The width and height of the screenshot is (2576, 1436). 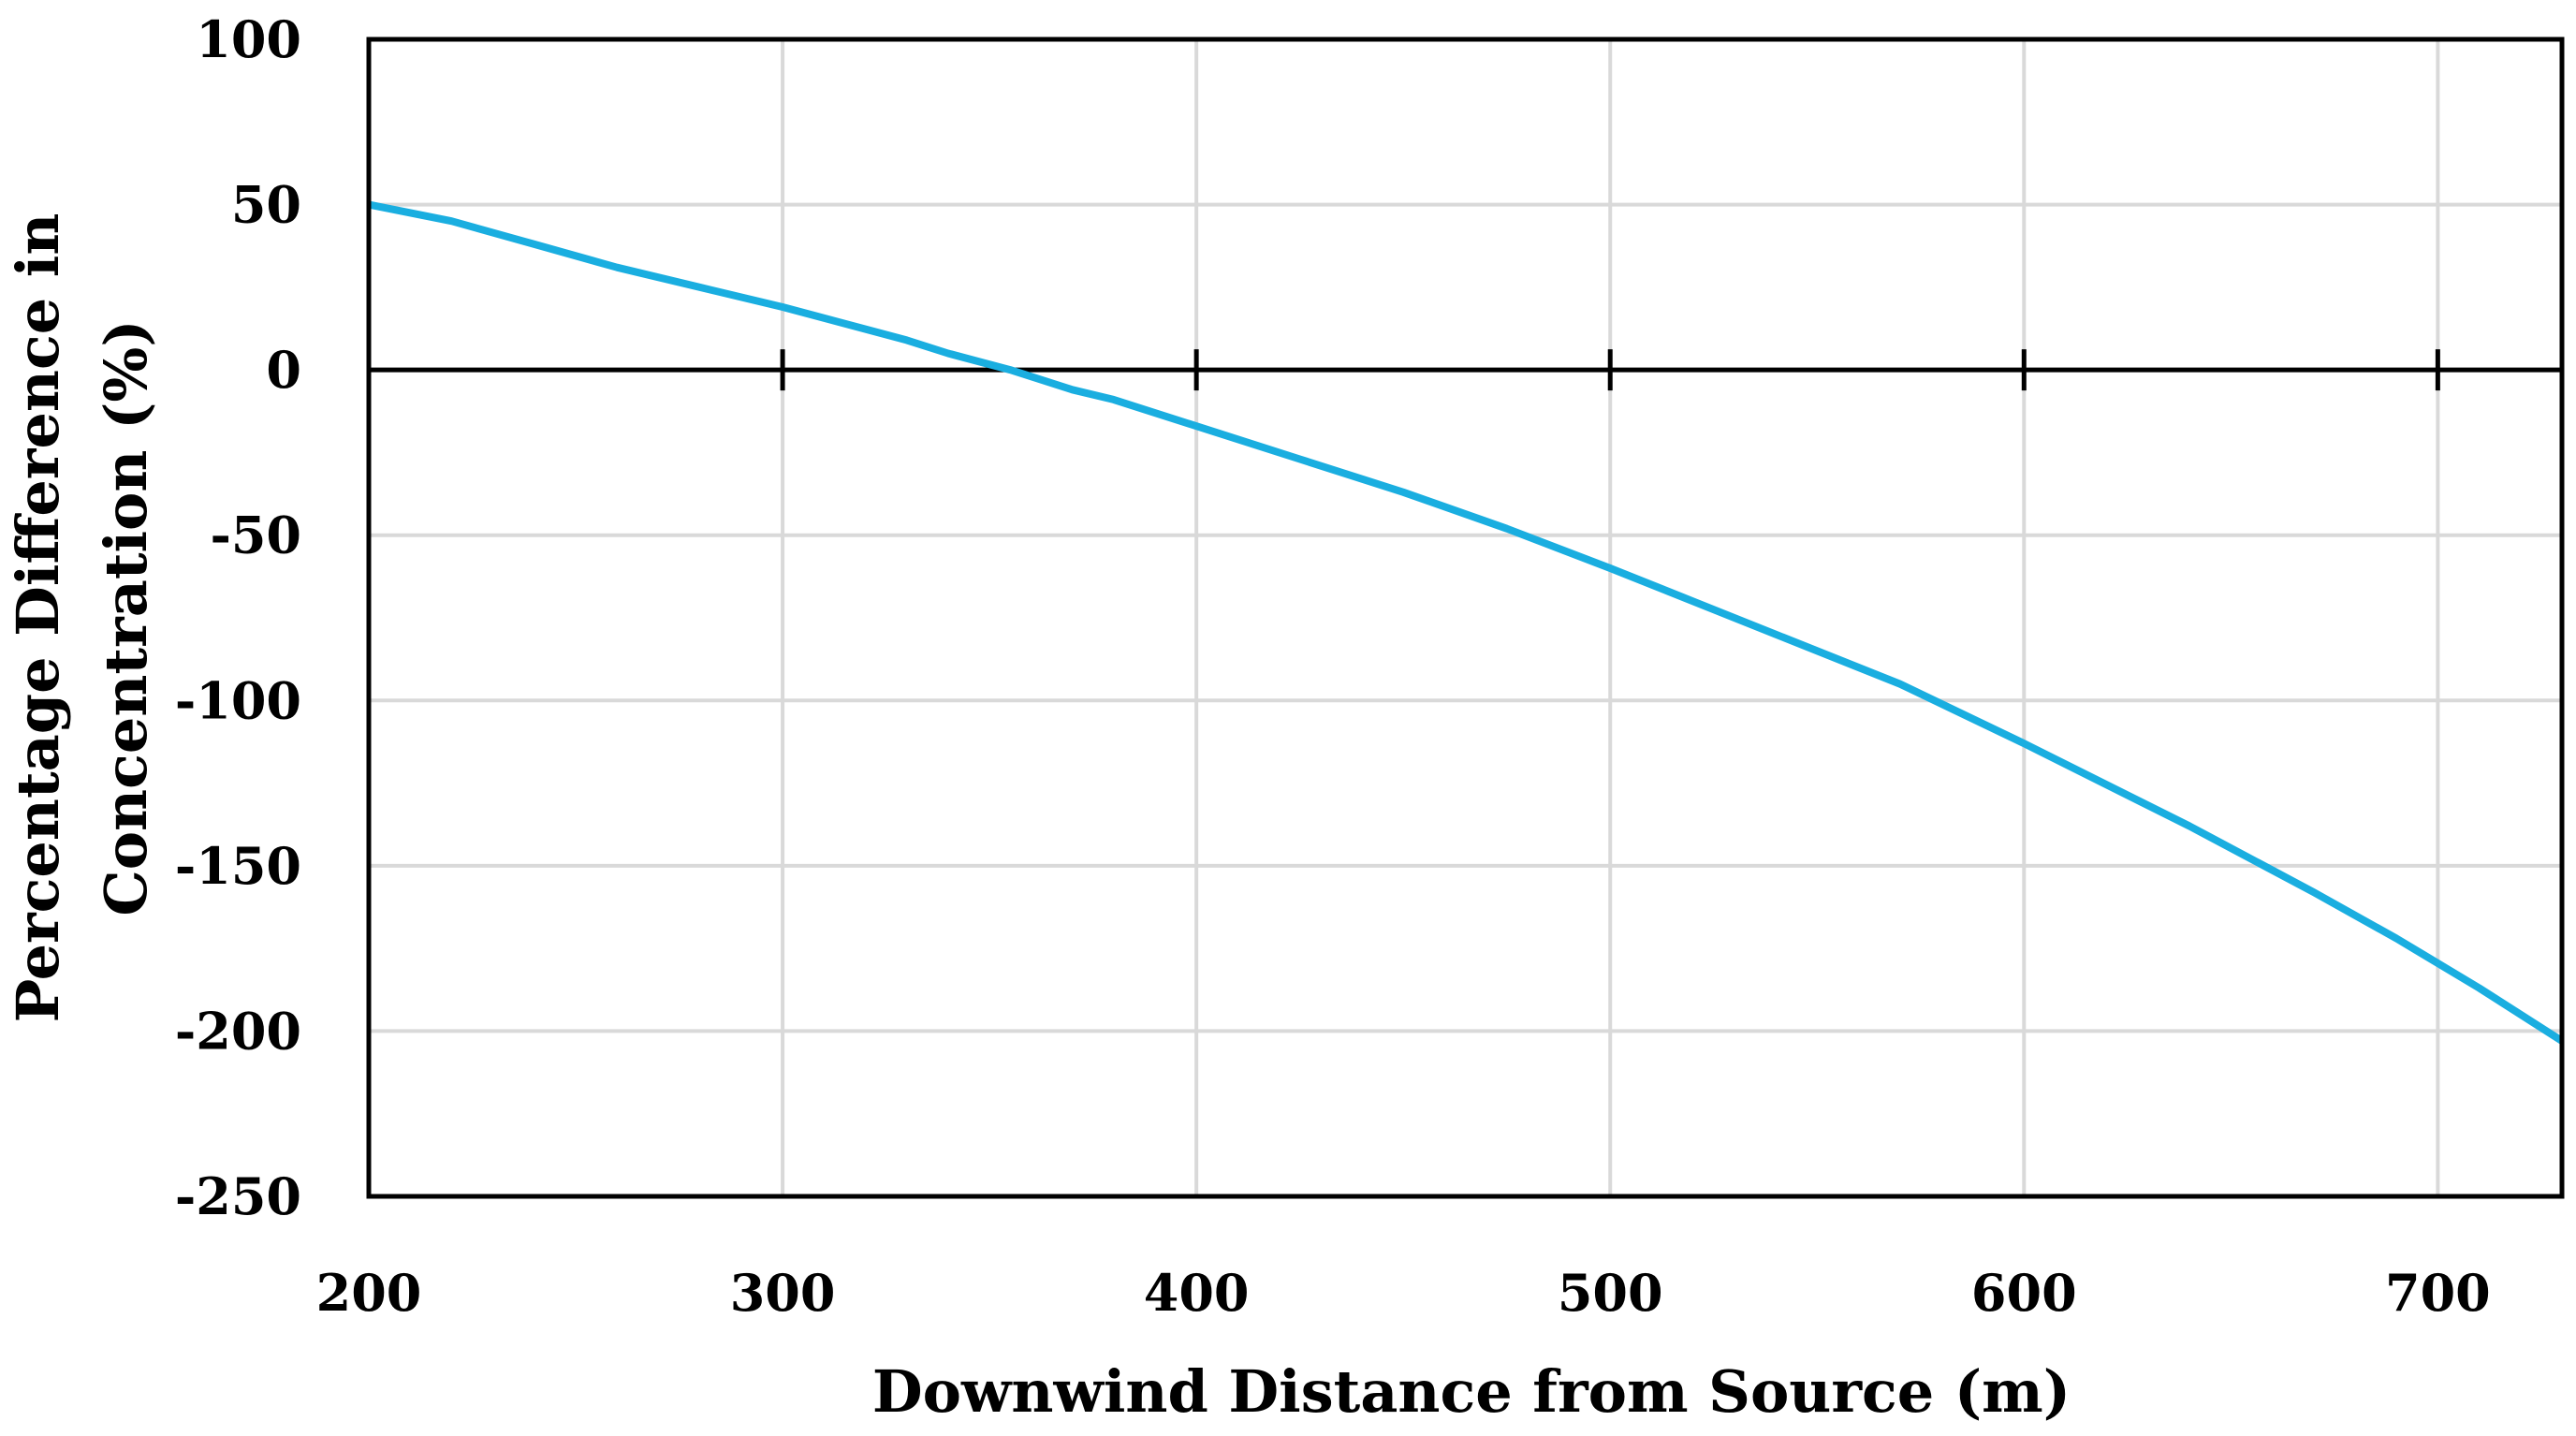 I want to click on y-tick-labels: 100 50 0 -50 -100 -150 -200 -250, so click(x=238, y=617).